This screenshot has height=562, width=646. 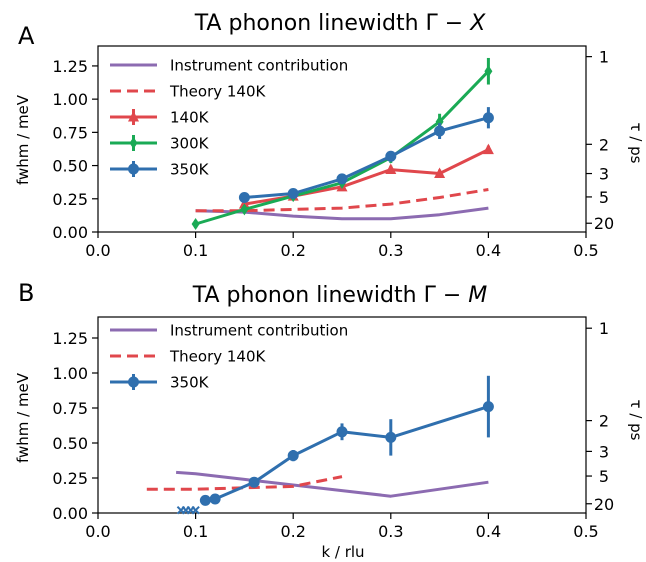 I want to click on panel-a-xtick-label: 0.2, so click(x=292, y=250).